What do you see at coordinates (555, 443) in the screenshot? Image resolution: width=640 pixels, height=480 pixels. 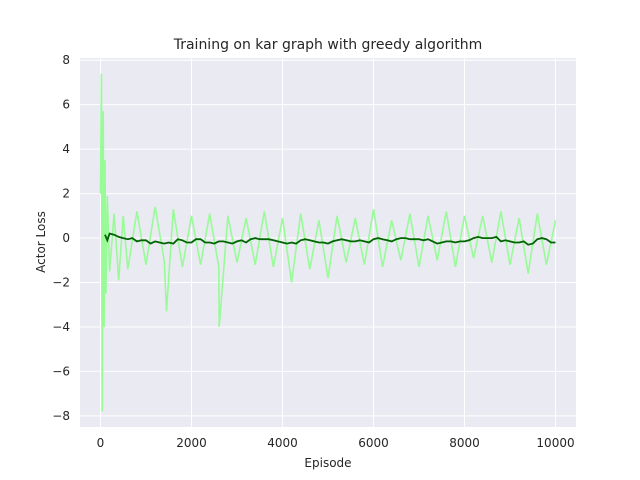 I see `x-tick-label: 10000` at bounding box center [555, 443].